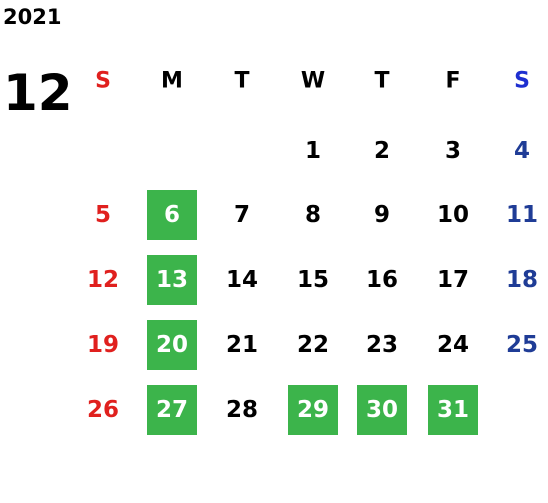 Image resolution: width=548 pixels, height=503 pixels. I want to click on day: 31, so click(453, 410).